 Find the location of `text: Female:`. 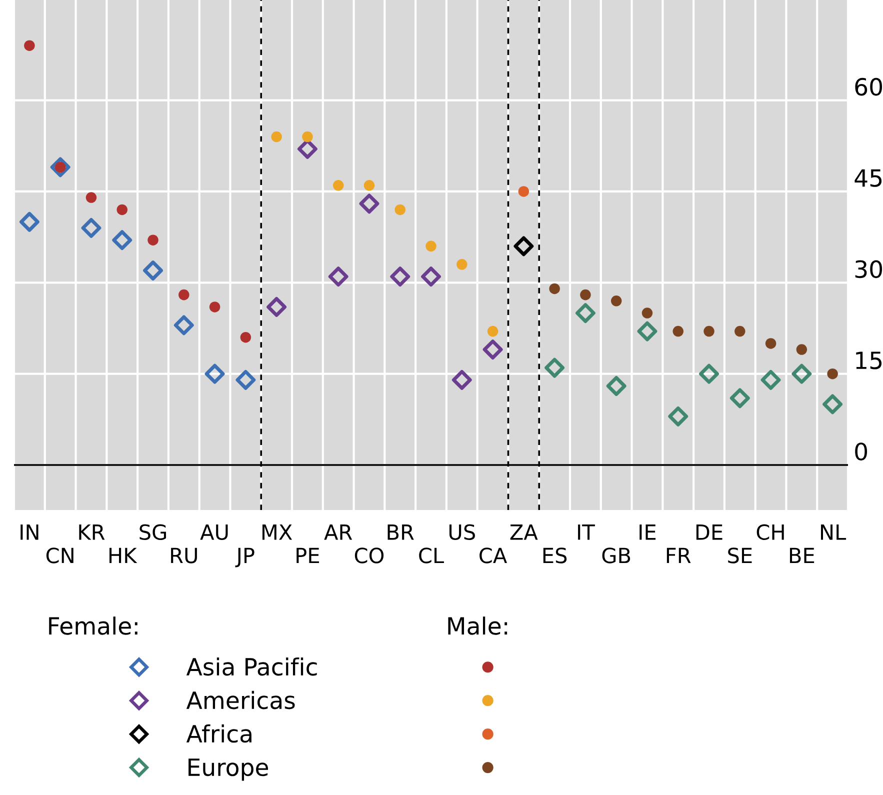

text: Female: is located at coordinates (93, 625).